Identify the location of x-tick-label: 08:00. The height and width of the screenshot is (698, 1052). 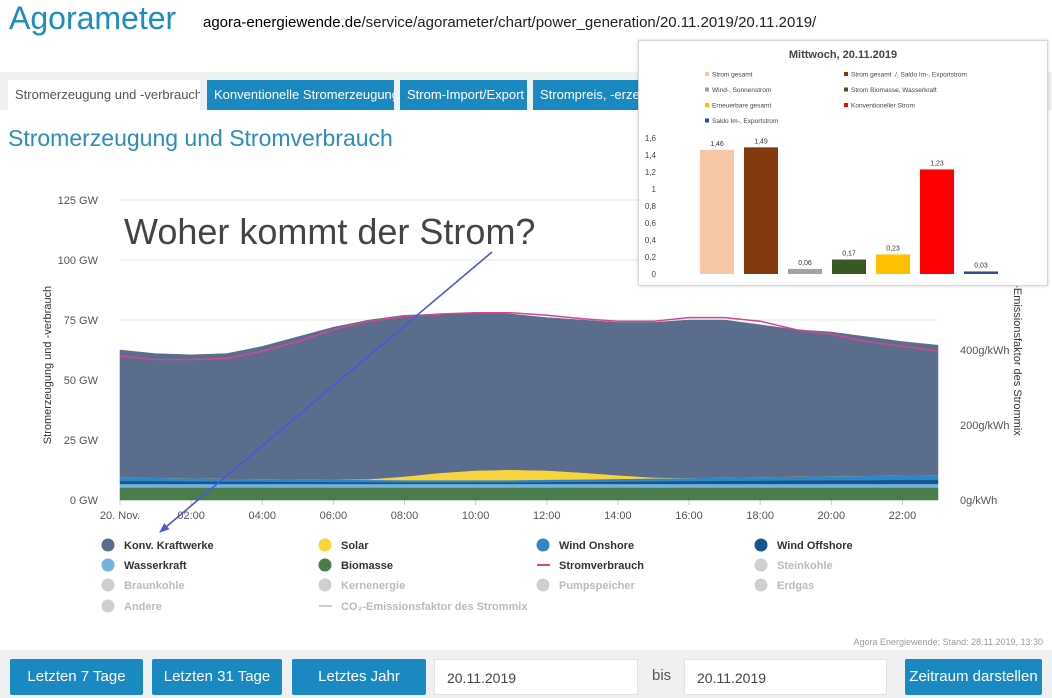
(405, 516).